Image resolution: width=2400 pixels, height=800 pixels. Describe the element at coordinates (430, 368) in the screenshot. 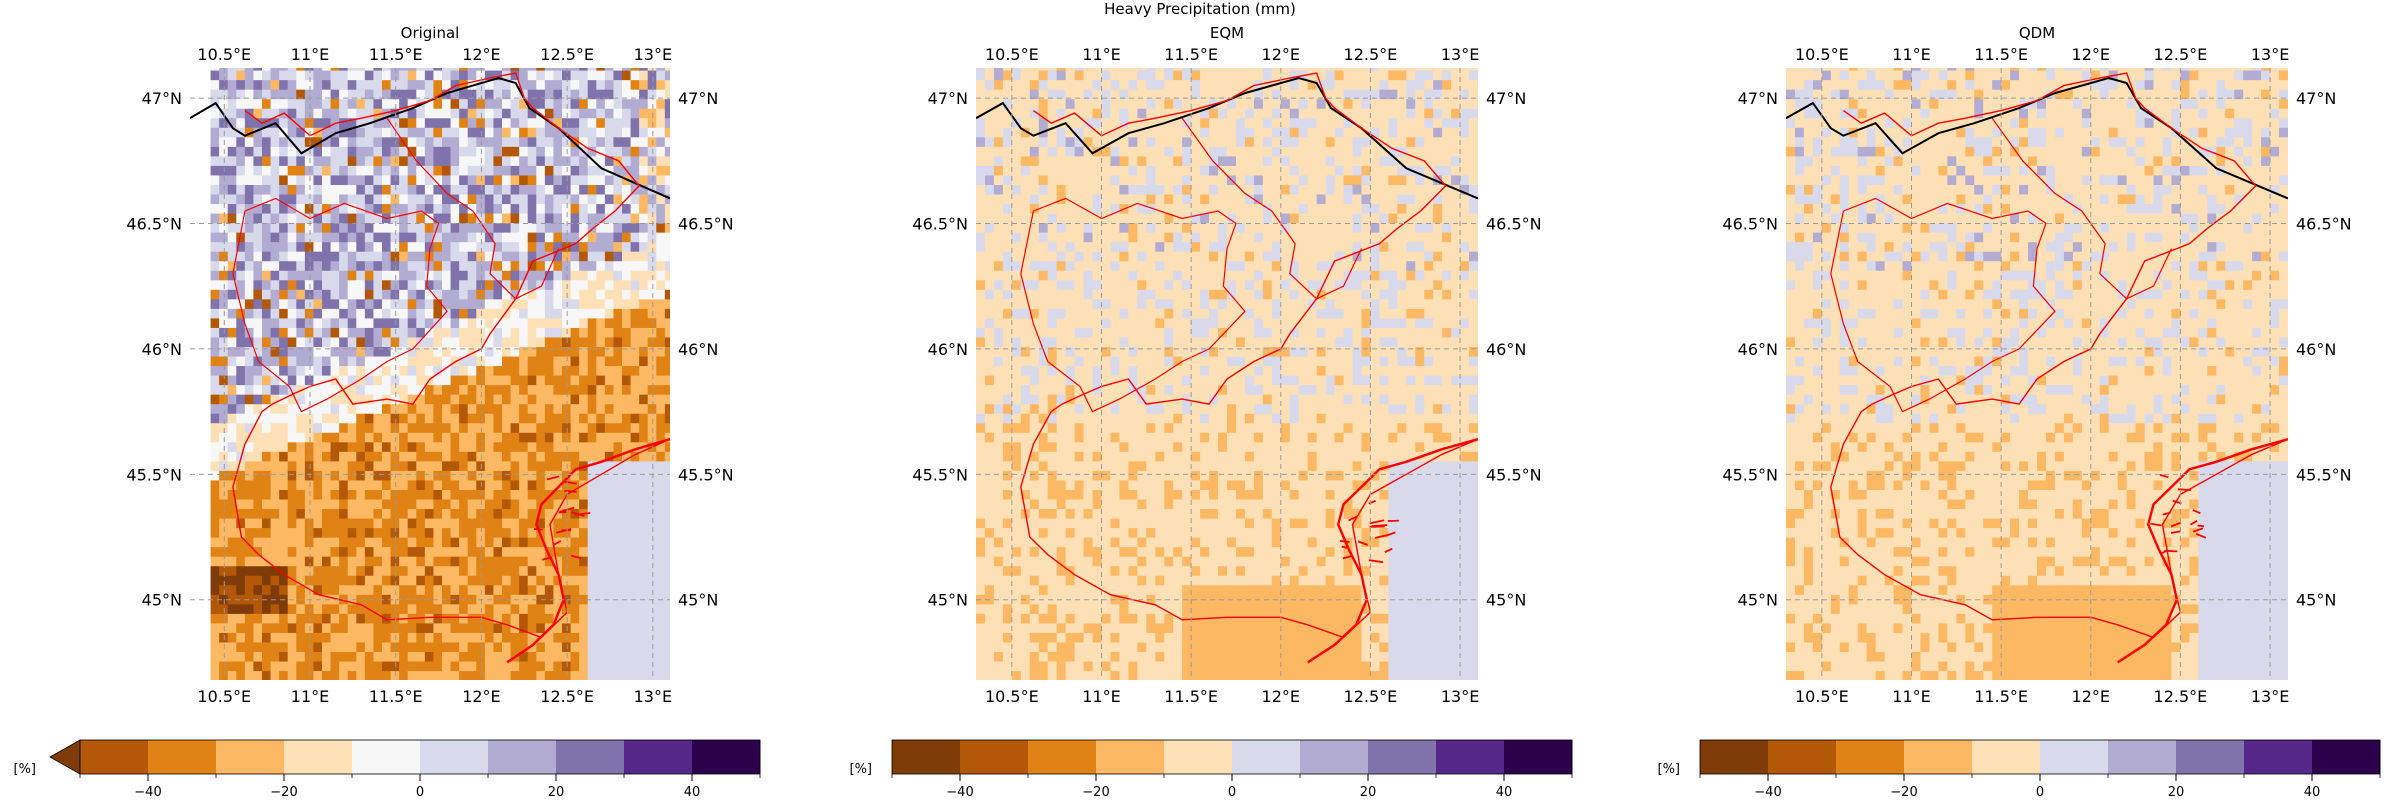

I see `map-outlines` at that location.